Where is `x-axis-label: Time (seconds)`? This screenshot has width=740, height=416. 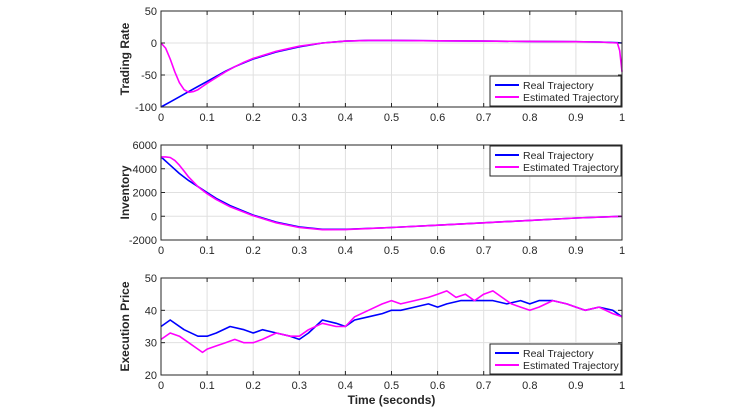 x-axis-label: Time (seconds) is located at coordinates (392, 400).